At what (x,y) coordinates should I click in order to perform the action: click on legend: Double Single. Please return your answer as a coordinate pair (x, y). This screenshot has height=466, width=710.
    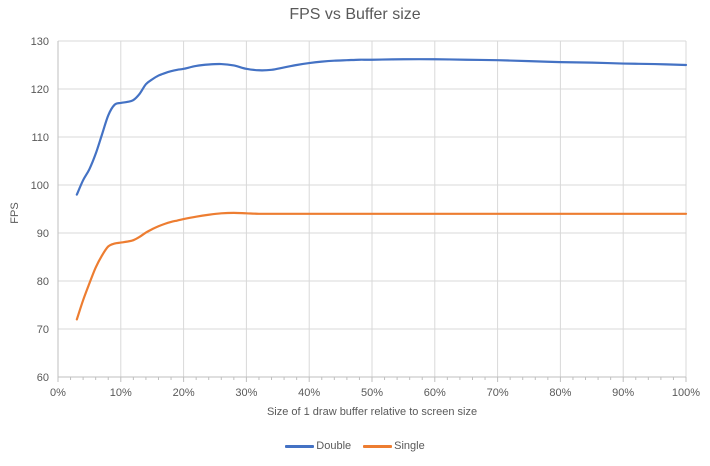
    Looking at the image, I should click on (355, 446).